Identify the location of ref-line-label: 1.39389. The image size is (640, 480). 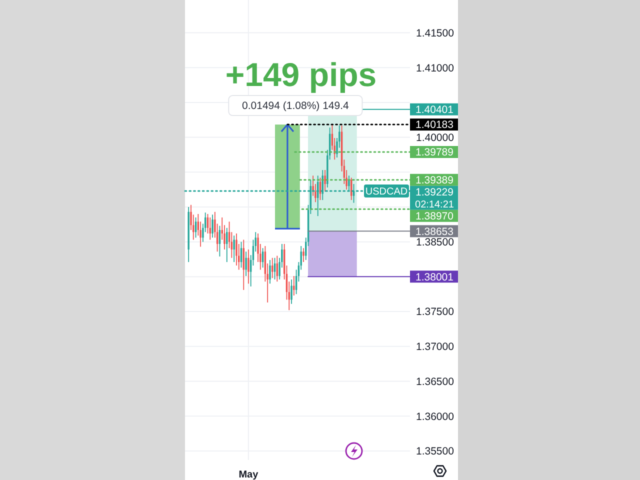
(435, 180).